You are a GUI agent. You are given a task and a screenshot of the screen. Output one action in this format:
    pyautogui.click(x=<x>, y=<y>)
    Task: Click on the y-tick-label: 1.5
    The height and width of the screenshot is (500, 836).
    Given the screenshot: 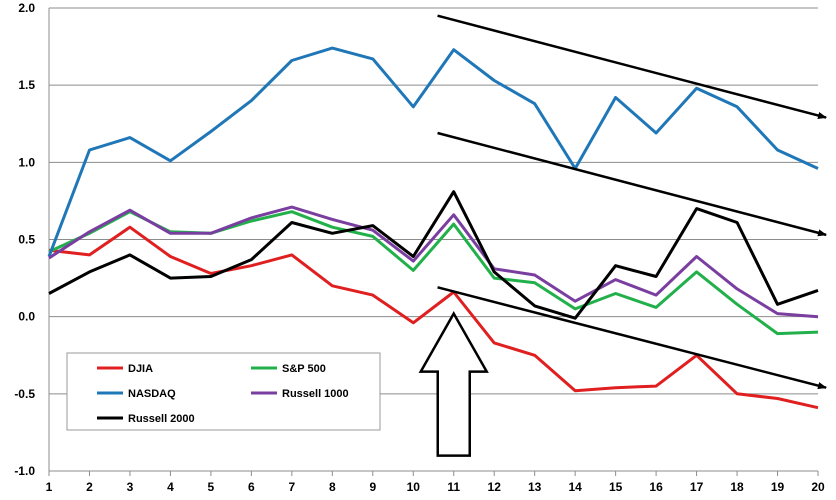 What is the action you would take?
    pyautogui.click(x=26, y=85)
    